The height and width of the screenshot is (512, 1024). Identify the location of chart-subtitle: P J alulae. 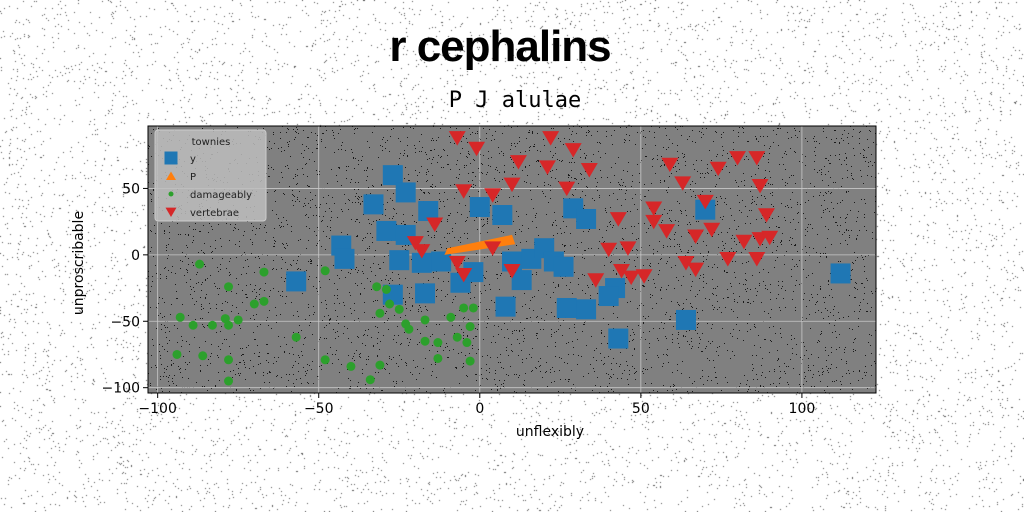
(515, 100).